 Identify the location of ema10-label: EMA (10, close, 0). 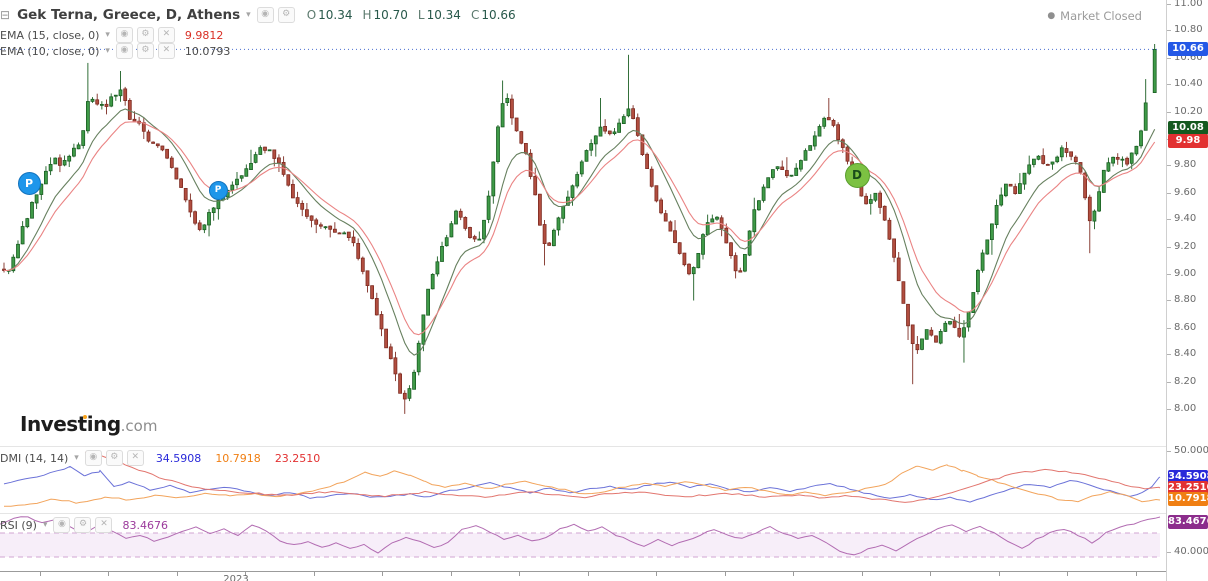
(50, 51).